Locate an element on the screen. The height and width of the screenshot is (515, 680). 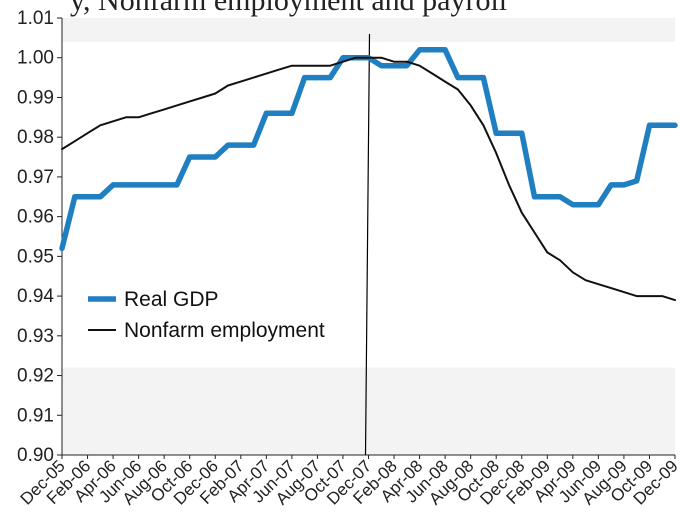
legend: Real GDP Nonfarm employment is located at coordinates (206, 315).